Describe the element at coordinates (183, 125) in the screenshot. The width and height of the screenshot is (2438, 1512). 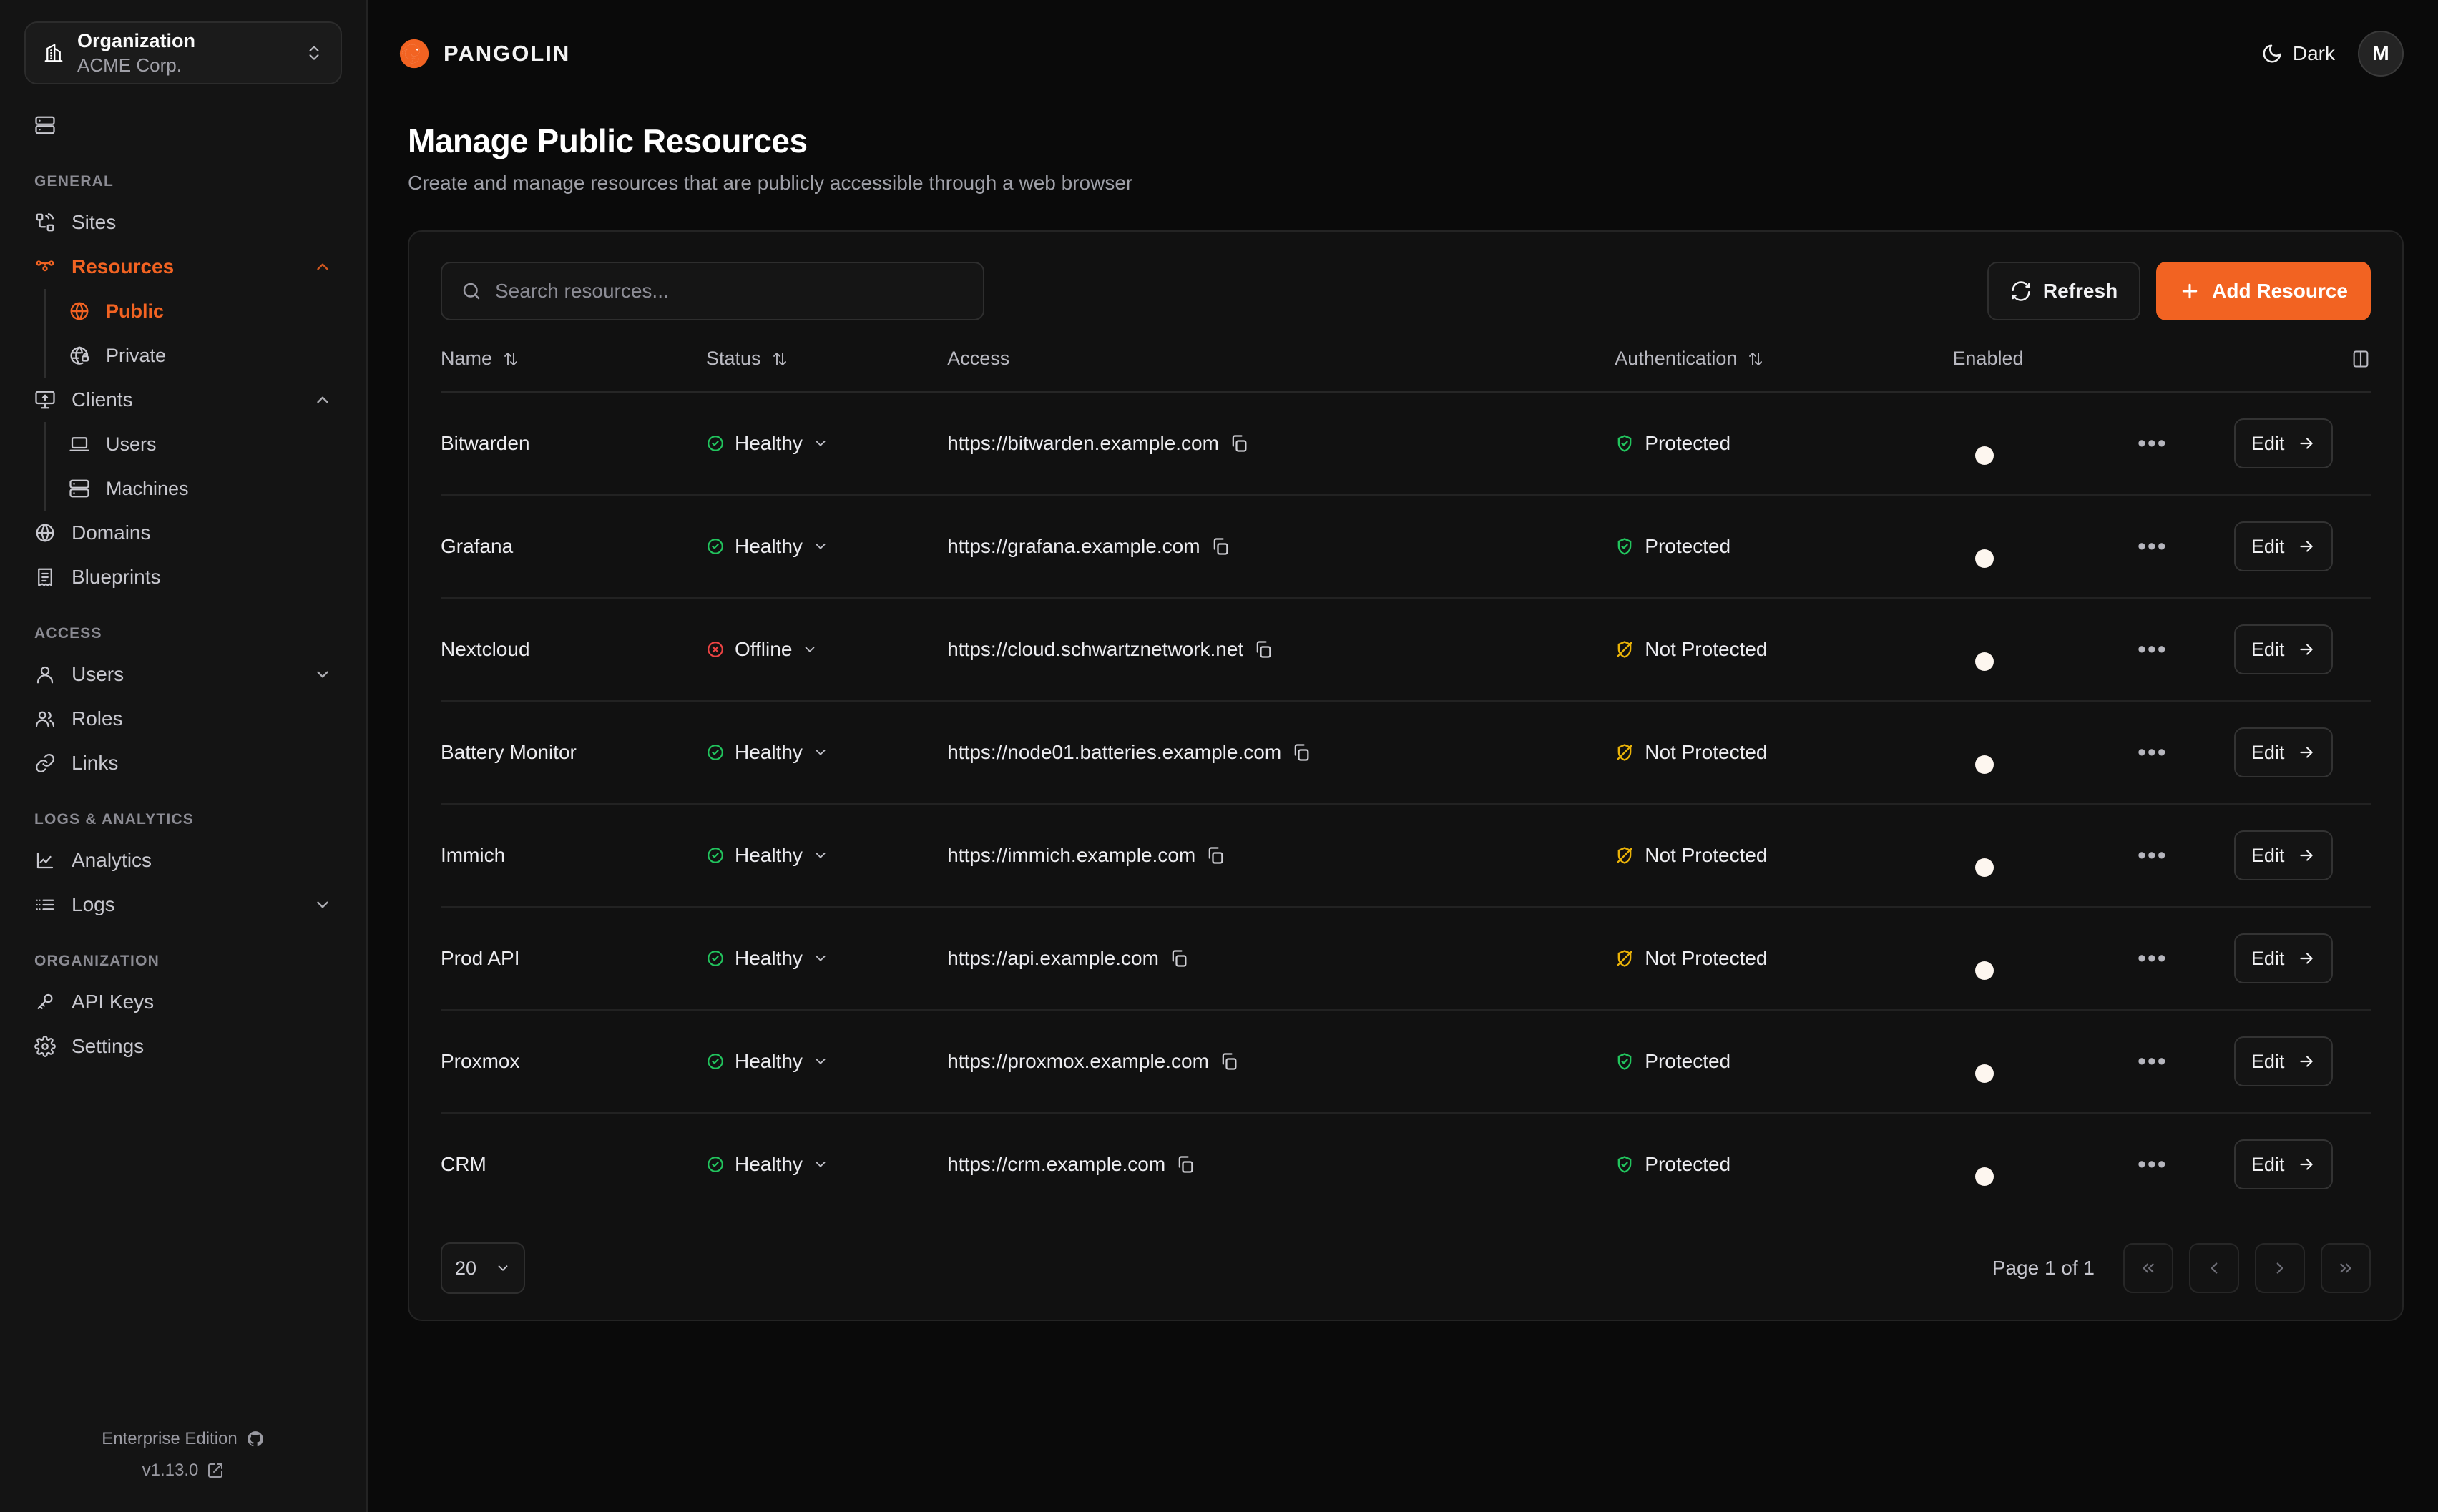
I see `sidebar-item-server-admin` at that location.